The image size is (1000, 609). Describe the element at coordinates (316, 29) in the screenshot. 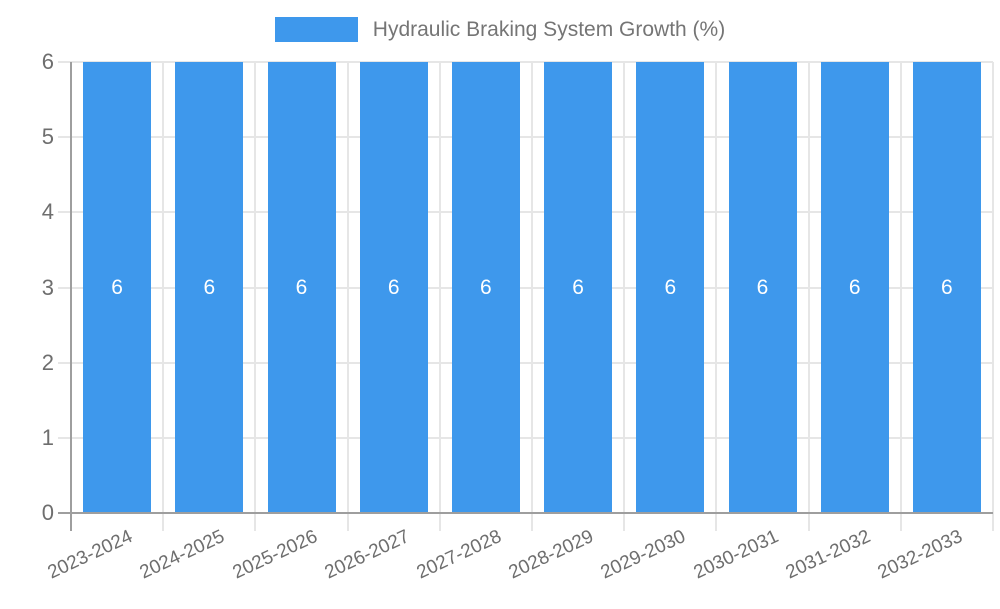

I see `legend-swatch` at that location.